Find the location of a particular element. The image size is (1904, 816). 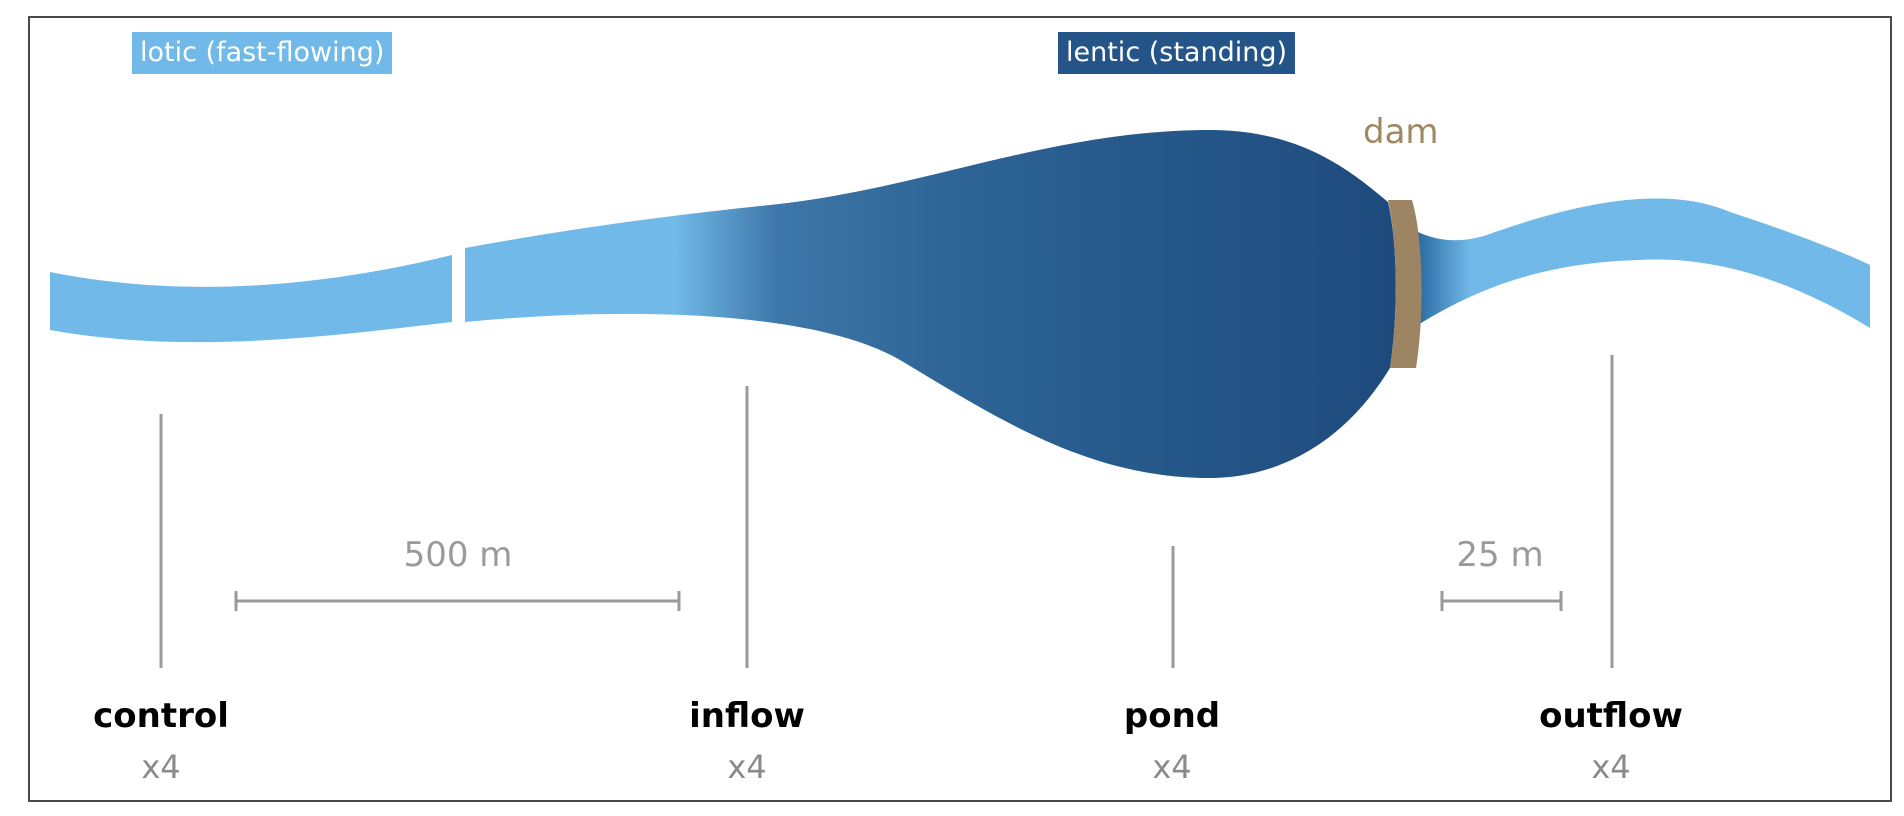

scale-bar-25m is located at coordinates (1501, 601).